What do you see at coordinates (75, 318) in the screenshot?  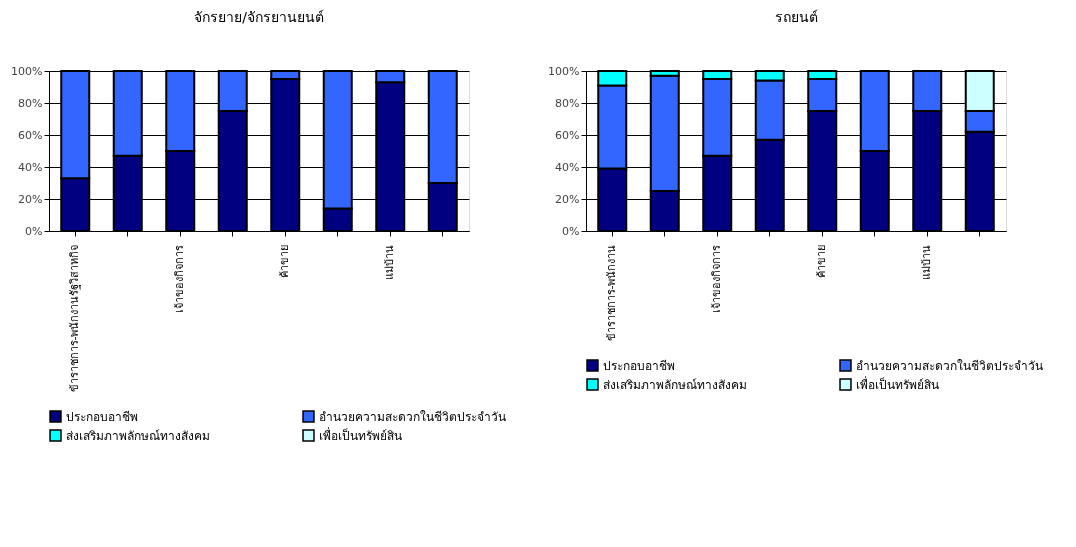 I see `x-tick-label: ข้าราชการ-พนักงานรัฐวิสาหกิจ` at bounding box center [75, 318].